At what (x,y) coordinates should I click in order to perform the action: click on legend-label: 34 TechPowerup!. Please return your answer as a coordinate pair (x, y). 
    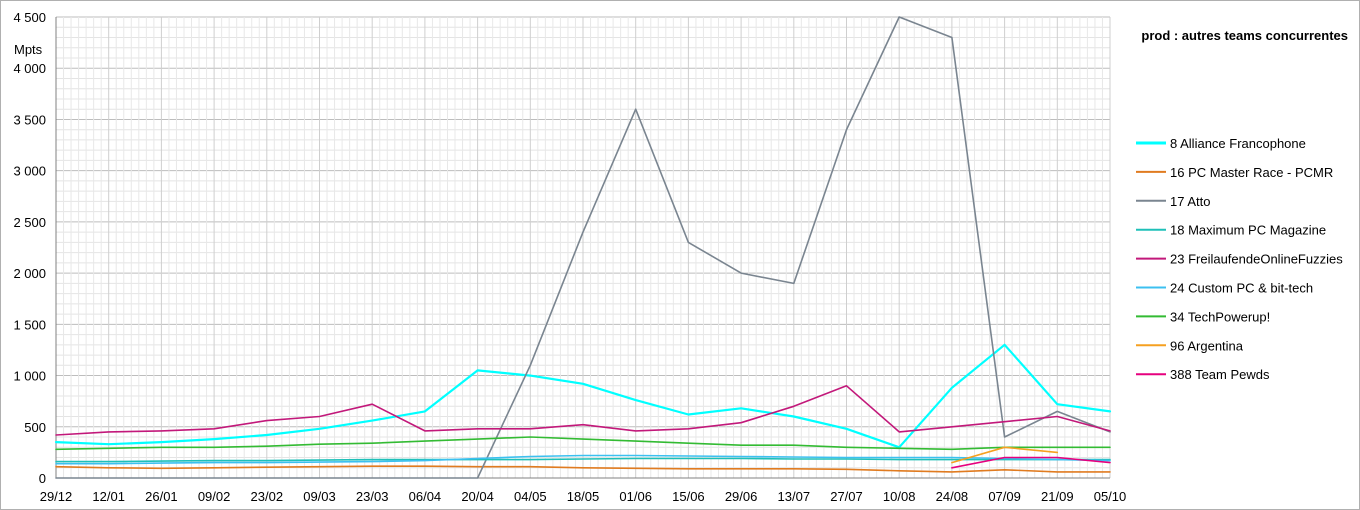
    Looking at the image, I should click on (1220, 316).